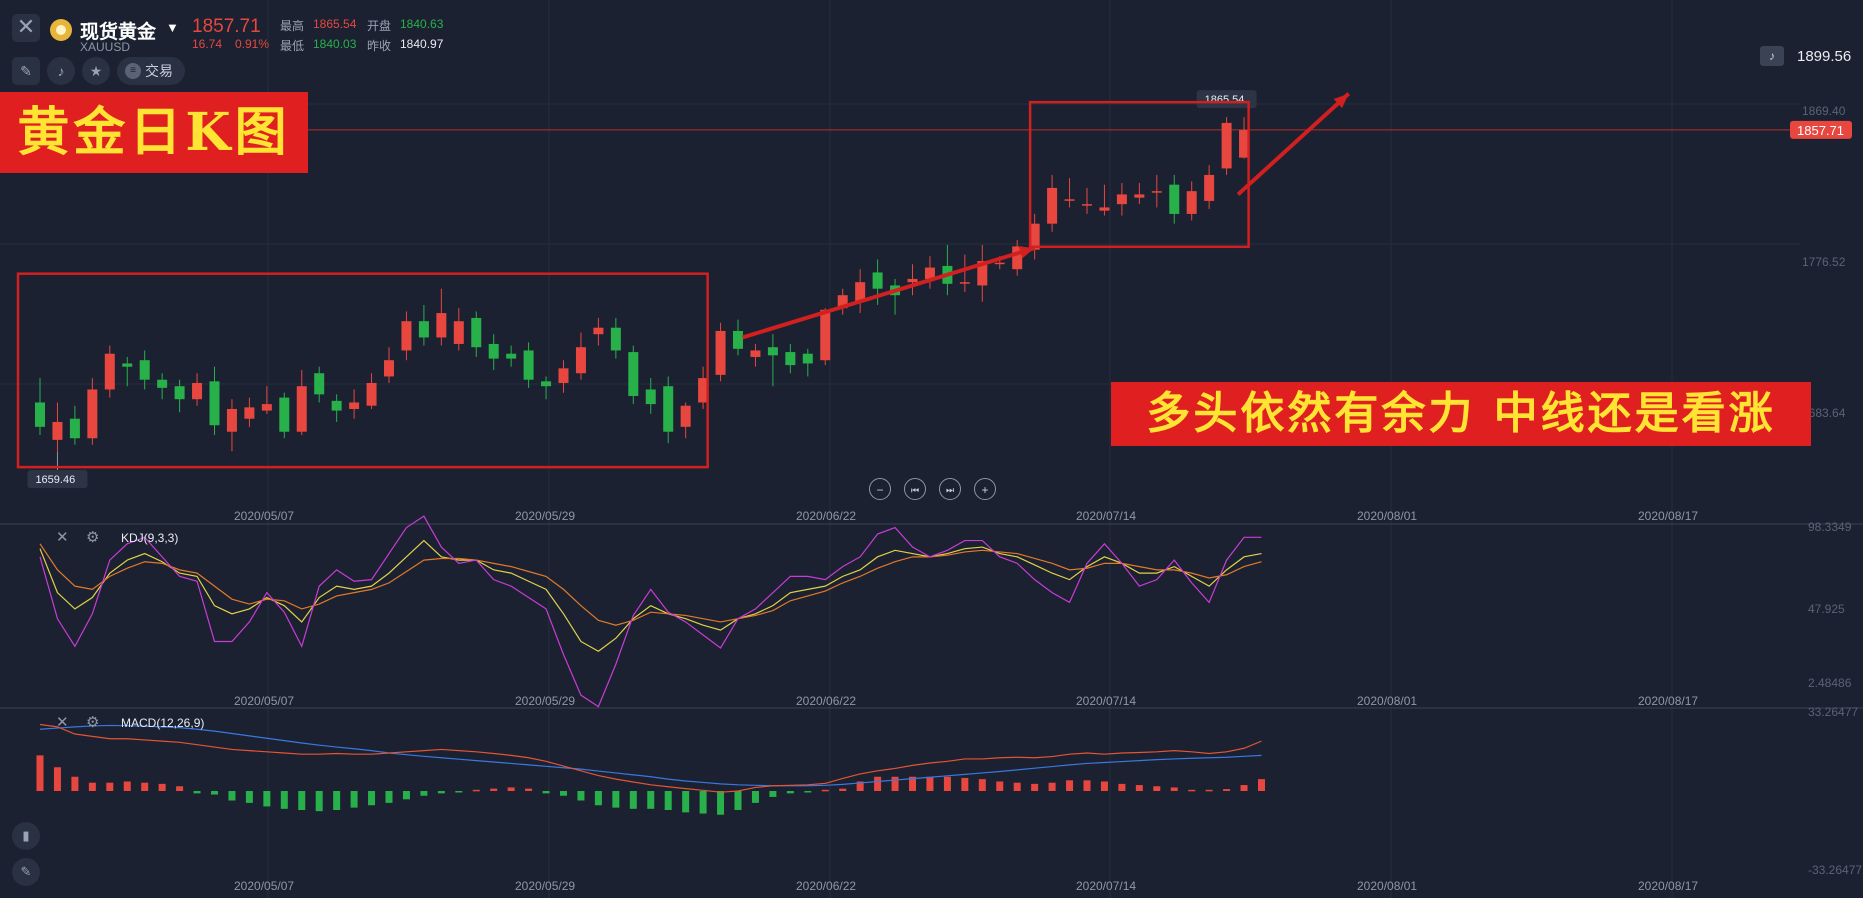  Describe the element at coordinates (62, 537) in the screenshot. I see `kdj-close-icon: ✕` at that location.